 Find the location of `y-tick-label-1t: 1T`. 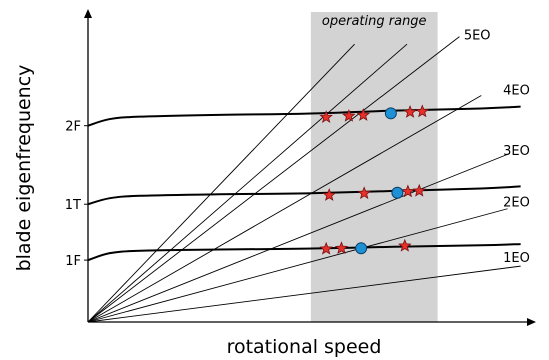

y-tick-label-1t: 1T is located at coordinates (73, 205).